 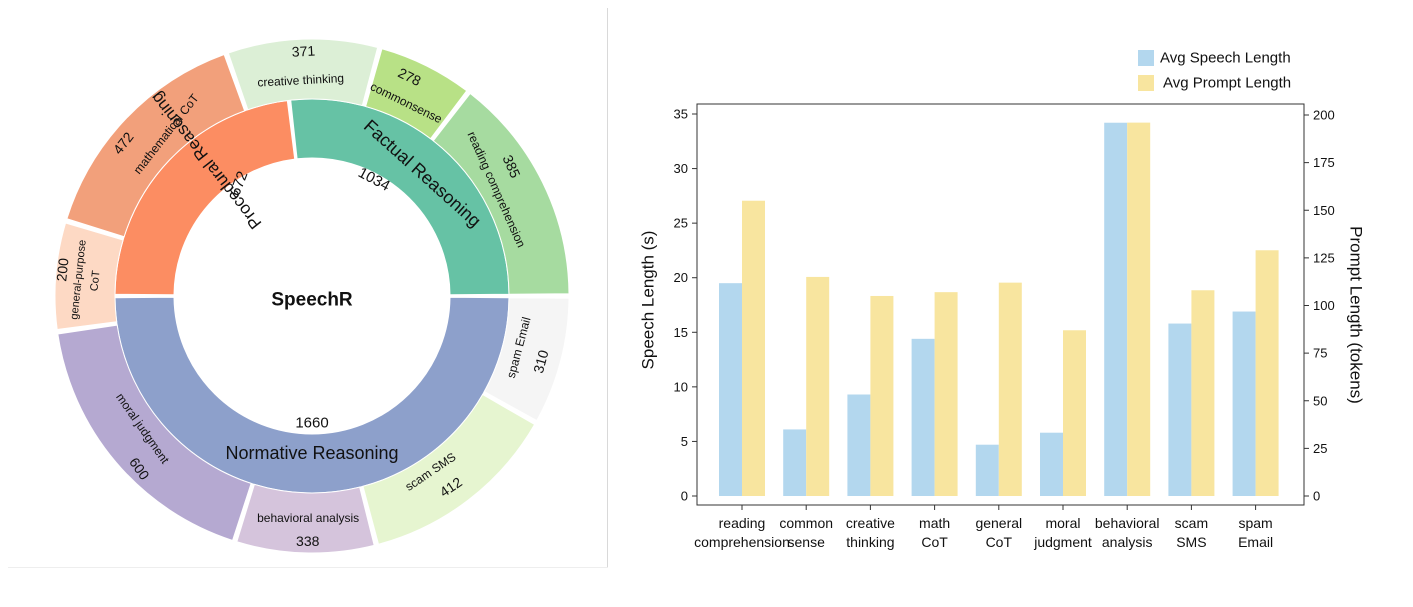 I want to click on outer-segment-moral-judgment, so click(x=154, y=433).